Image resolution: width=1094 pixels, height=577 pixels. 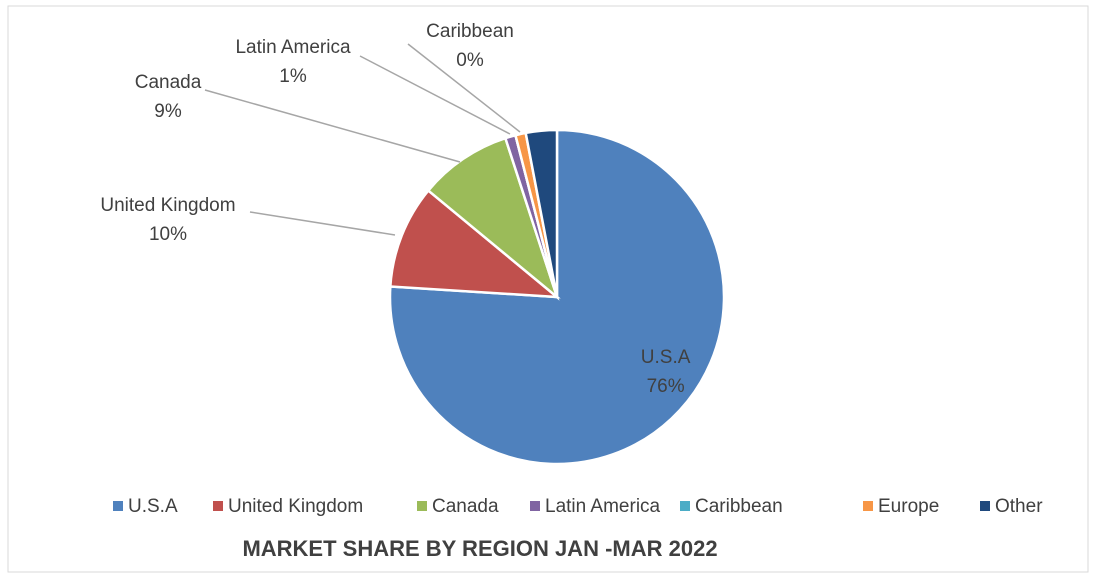 I want to click on data-label-value: 0%, so click(x=470, y=60).